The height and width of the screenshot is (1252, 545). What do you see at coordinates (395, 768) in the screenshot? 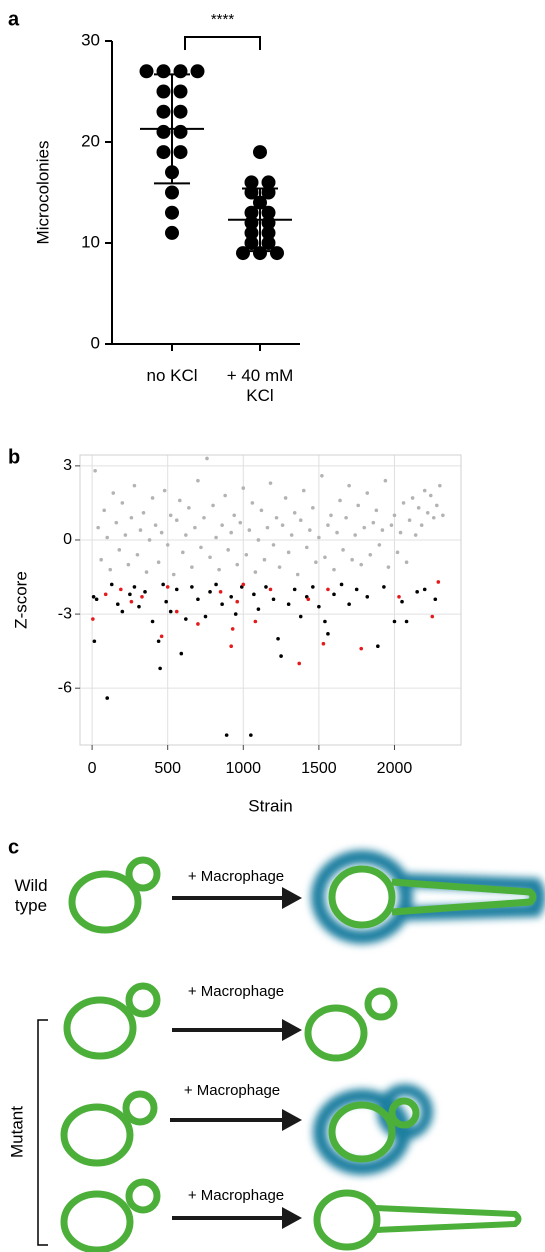
I see `x-tick-label: 2000` at bounding box center [395, 768].